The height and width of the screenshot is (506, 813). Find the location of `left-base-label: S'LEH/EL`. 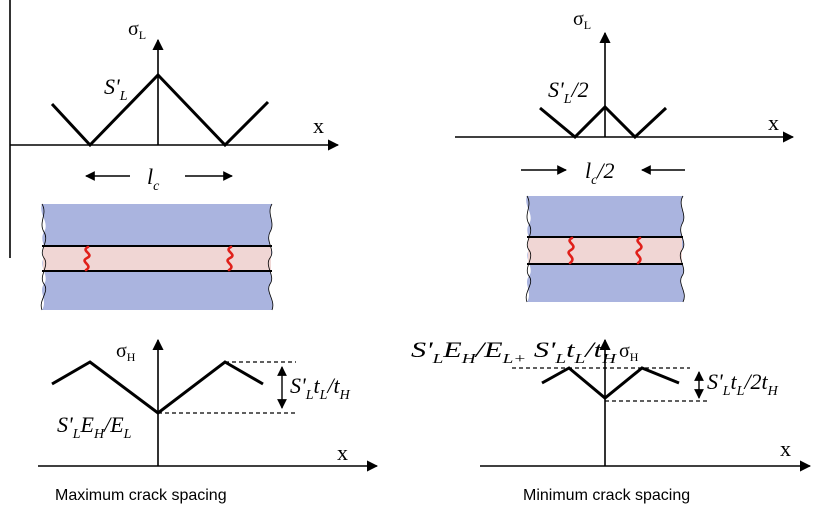

left-base-label: S'LEH/EL is located at coordinates (94, 427).